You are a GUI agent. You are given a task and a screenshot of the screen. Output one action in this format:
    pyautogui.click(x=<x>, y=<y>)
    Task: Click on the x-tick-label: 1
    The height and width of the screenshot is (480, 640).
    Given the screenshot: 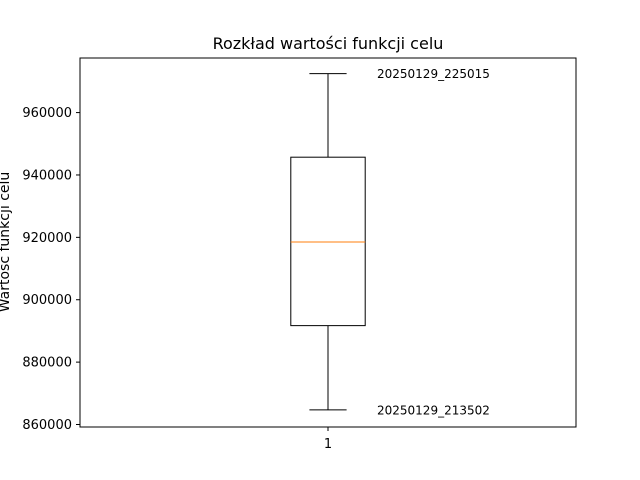 What is the action you would take?
    pyautogui.click(x=328, y=444)
    